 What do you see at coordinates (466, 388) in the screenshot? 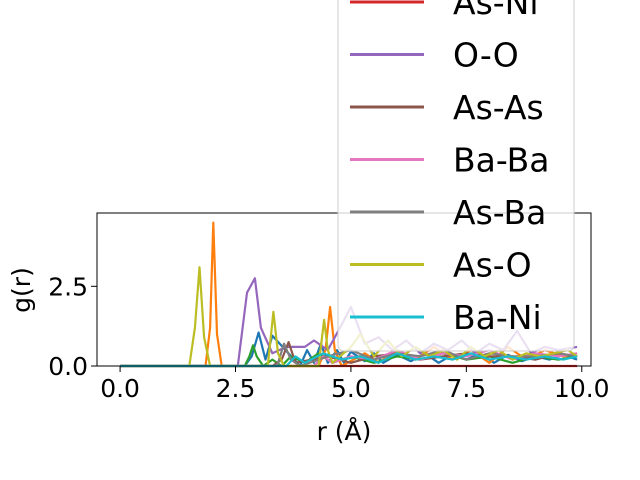
I see `x-tick-label: 7.5` at bounding box center [466, 388].